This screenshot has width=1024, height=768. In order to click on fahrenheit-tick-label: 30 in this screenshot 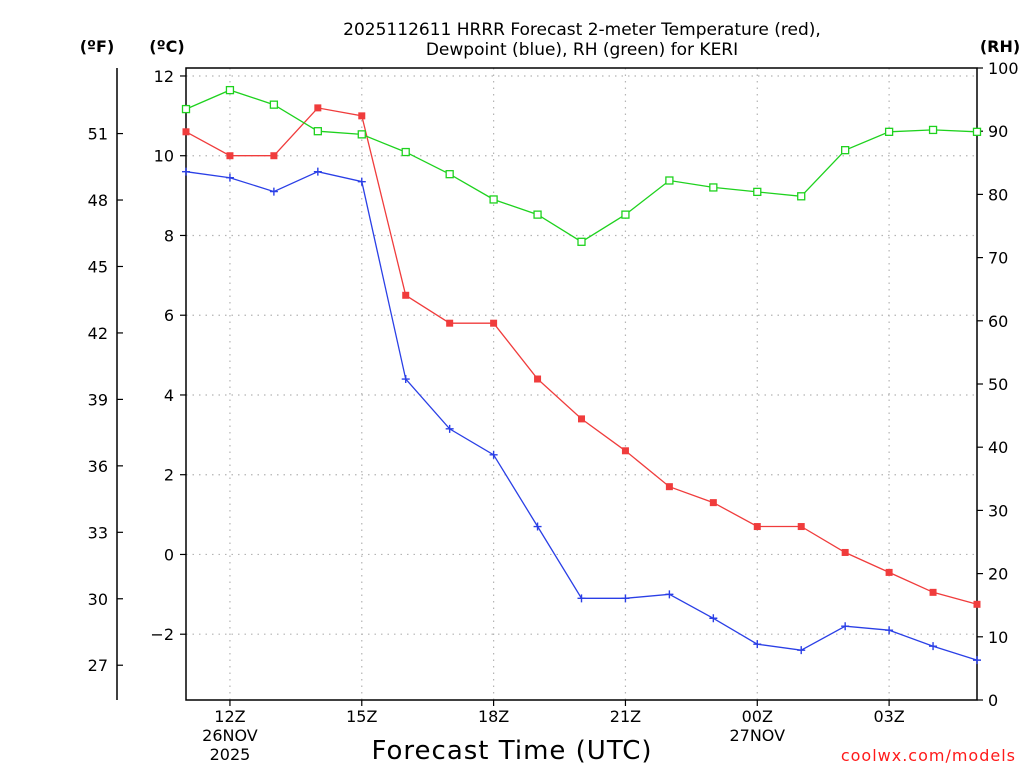, I will do `click(98, 599)`.